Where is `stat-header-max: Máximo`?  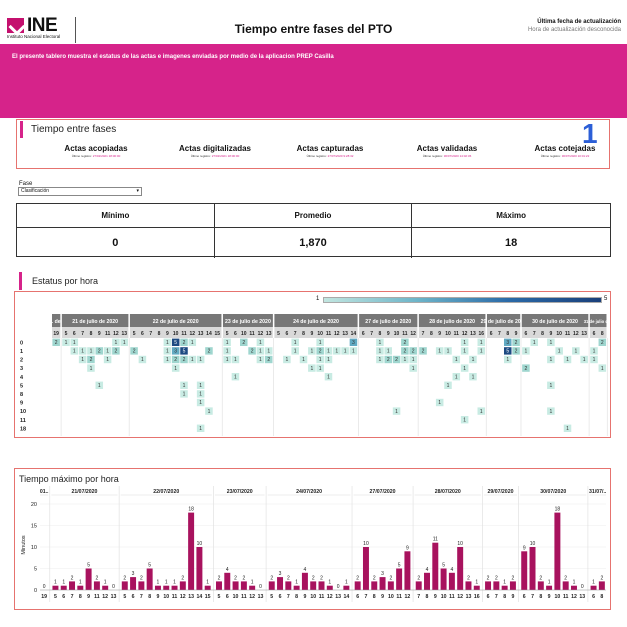 stat-header-max: Máximo is located at coordinates (511, 216).